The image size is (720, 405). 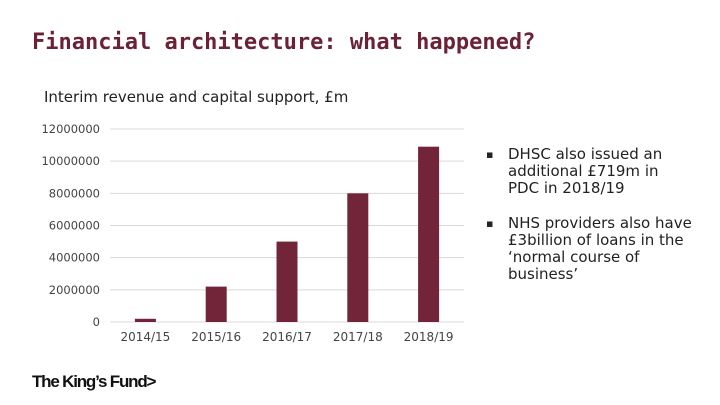 What do you see at coordinates (74, 290) in the screenshot?
I see `y-tick-label: 2000000` at bounding box center [74, 290].